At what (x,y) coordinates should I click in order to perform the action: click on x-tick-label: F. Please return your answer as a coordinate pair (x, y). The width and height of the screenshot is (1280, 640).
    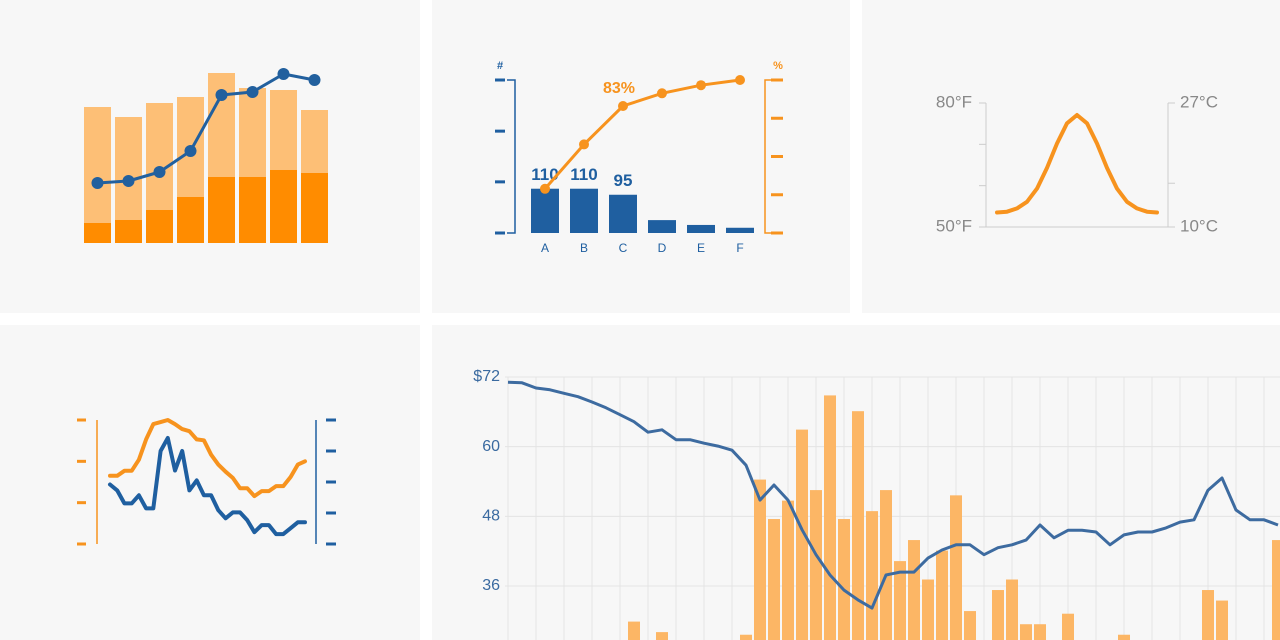
    Looking at the image, I should click on (739, 248).